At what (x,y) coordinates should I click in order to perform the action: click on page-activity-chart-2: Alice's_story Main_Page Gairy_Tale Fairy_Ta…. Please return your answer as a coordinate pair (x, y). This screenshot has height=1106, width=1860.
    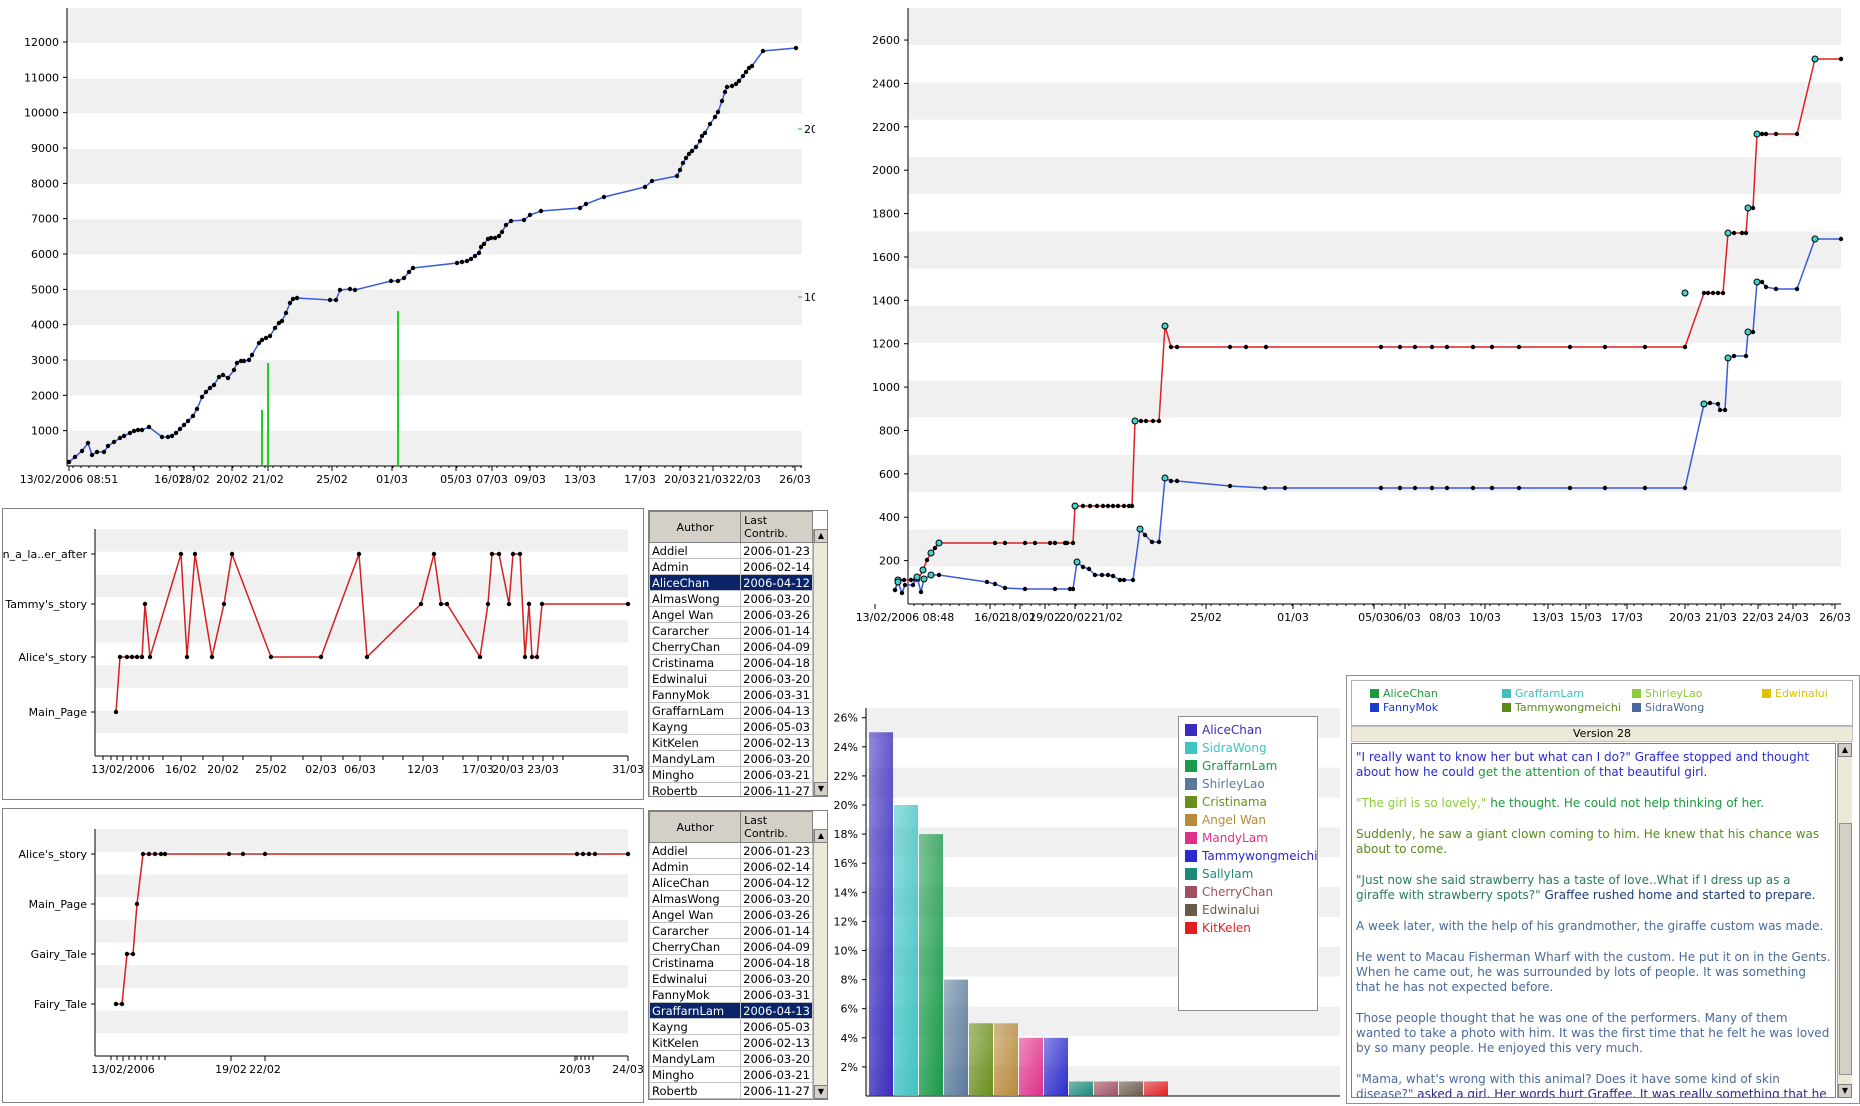
    Looking at the image, I should click on (331, 952).